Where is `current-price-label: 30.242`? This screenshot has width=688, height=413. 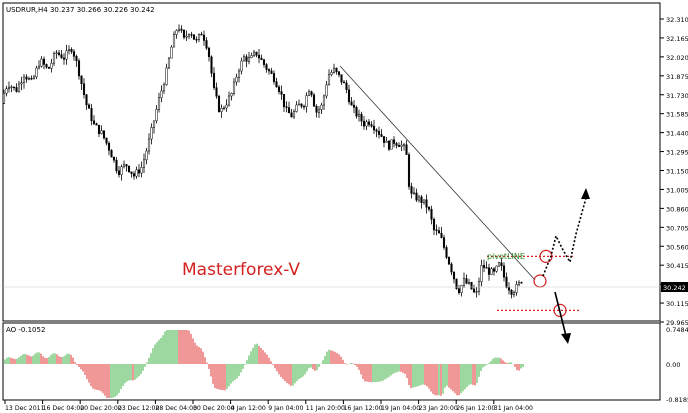
current-price-label: 30.242 is located at coordinates (674, 288).